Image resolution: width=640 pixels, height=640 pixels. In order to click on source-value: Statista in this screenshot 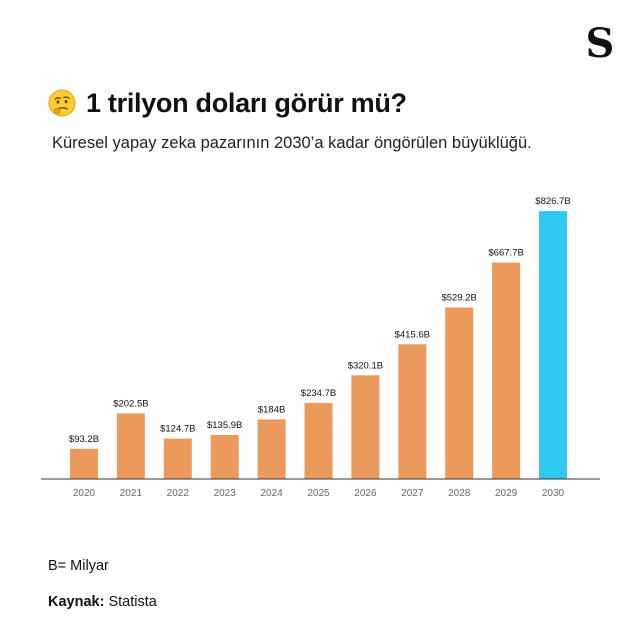, I will do `click(132, 602)`.